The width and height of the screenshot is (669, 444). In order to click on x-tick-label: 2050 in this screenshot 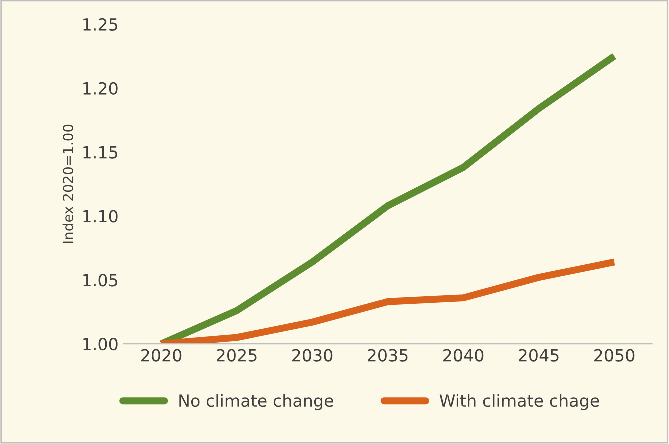, I will do `click(614, 355)`.